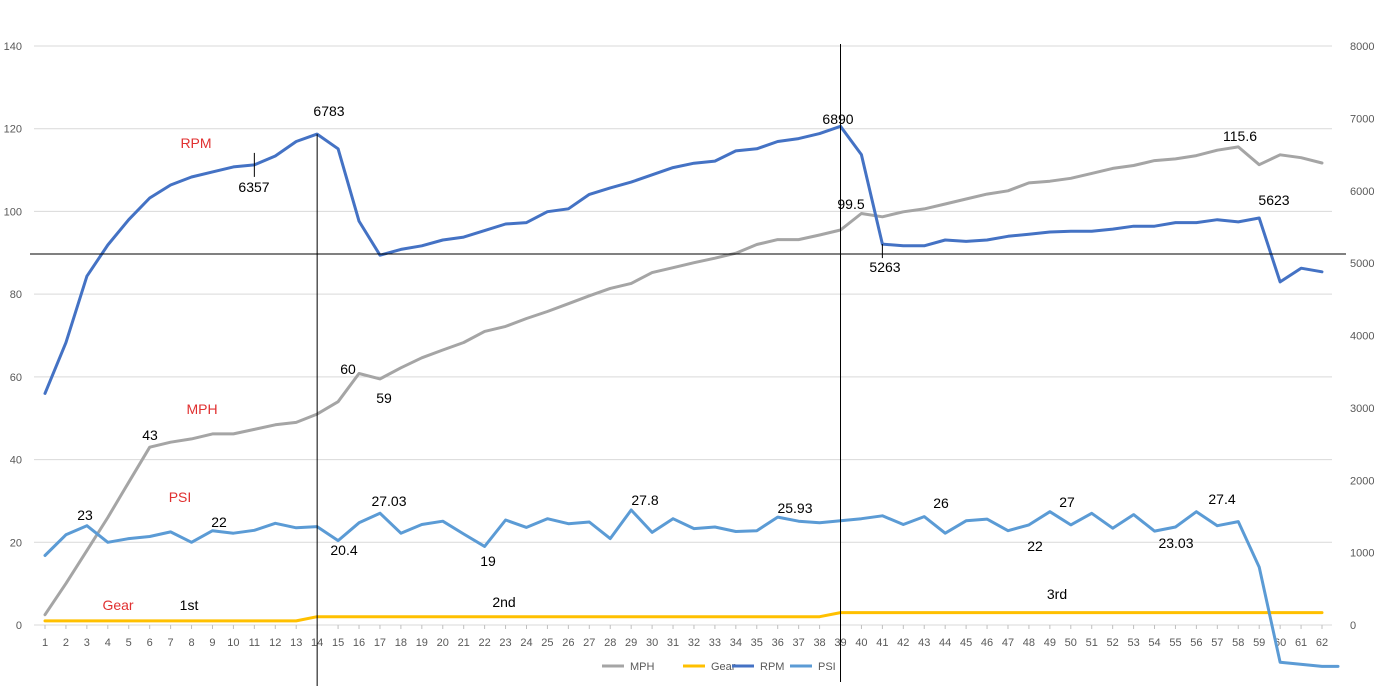  I want to click on x-tick-label: 6, so click(150, 643).